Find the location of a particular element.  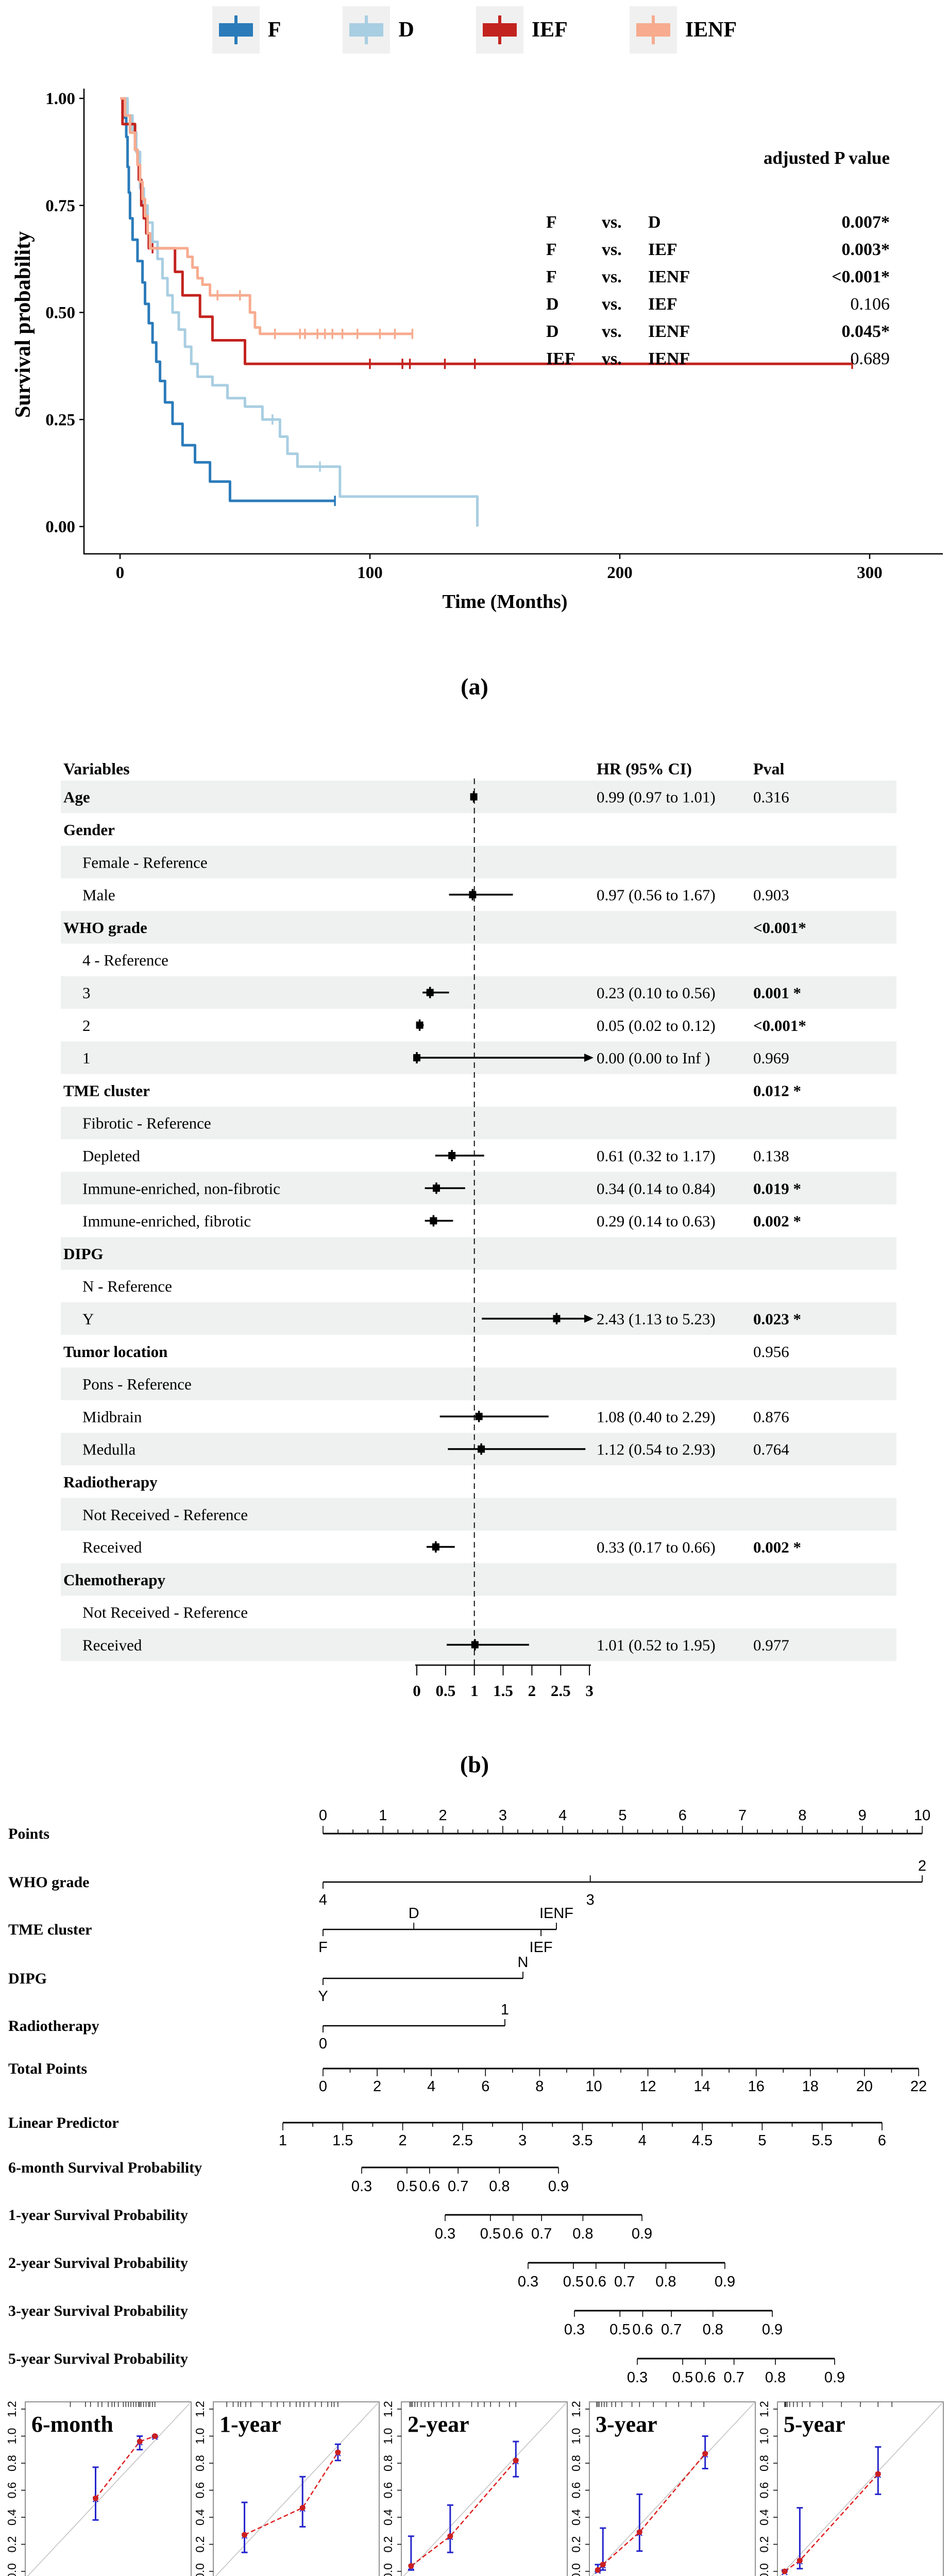

nomogram-axis-tick-label: 0.3 is located at coordinates (445, 2234).